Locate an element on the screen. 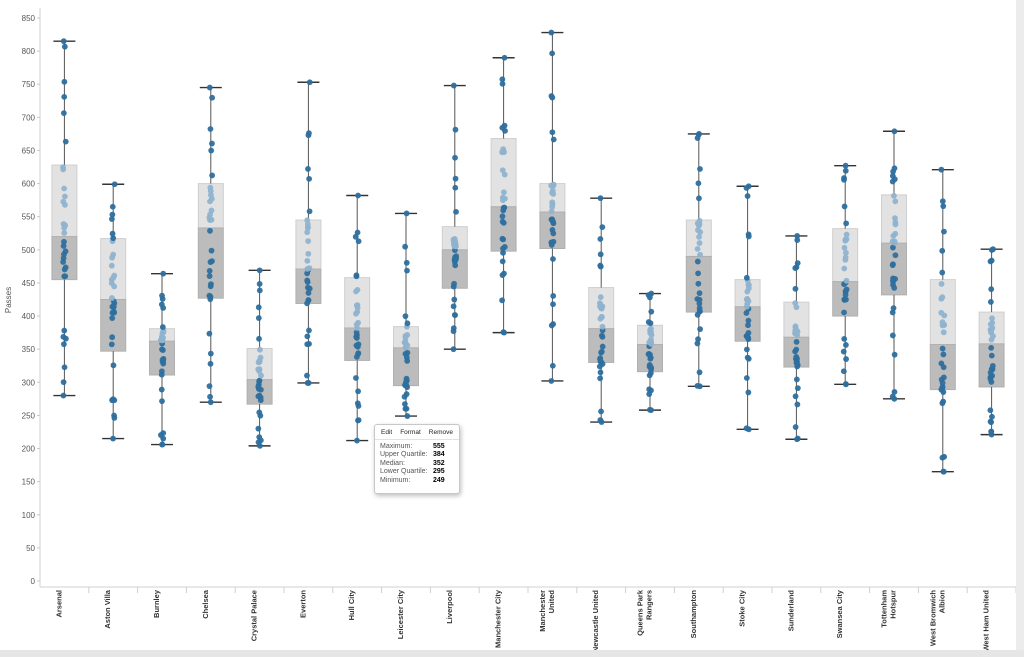  horizontal-scrollbar is located at coordinates (512, 653).